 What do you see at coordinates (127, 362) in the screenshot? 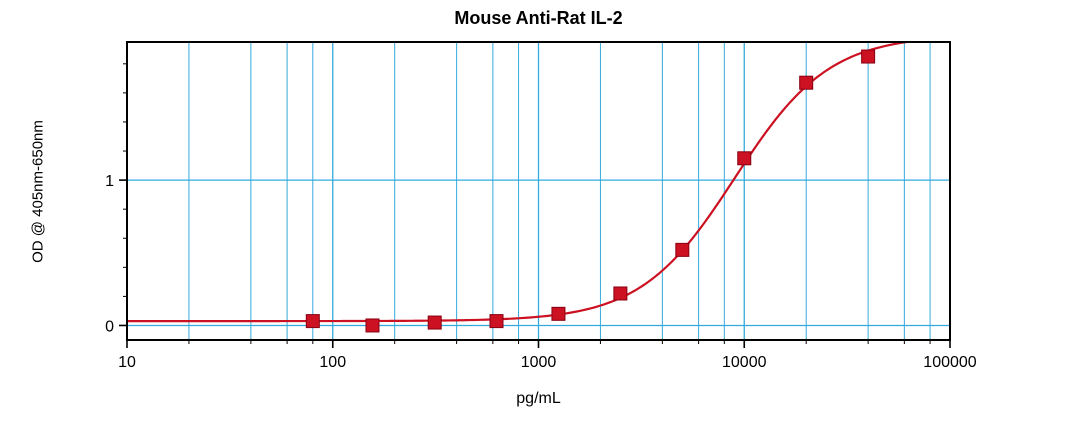
I see `x-tick-label: 10` at bounding box center [127, 362].